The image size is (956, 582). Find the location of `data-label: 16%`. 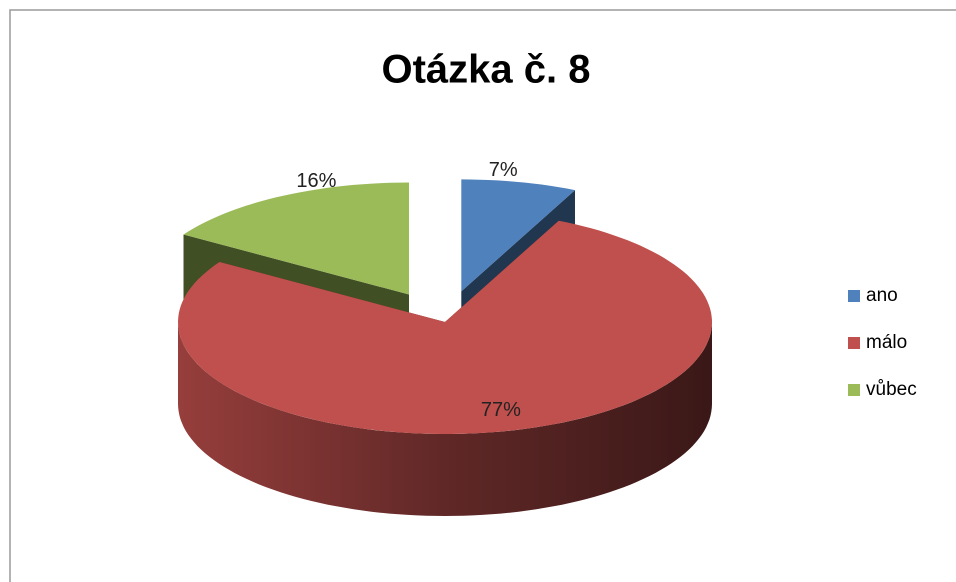

data-label: 16% is located at coordinates (316, 181).